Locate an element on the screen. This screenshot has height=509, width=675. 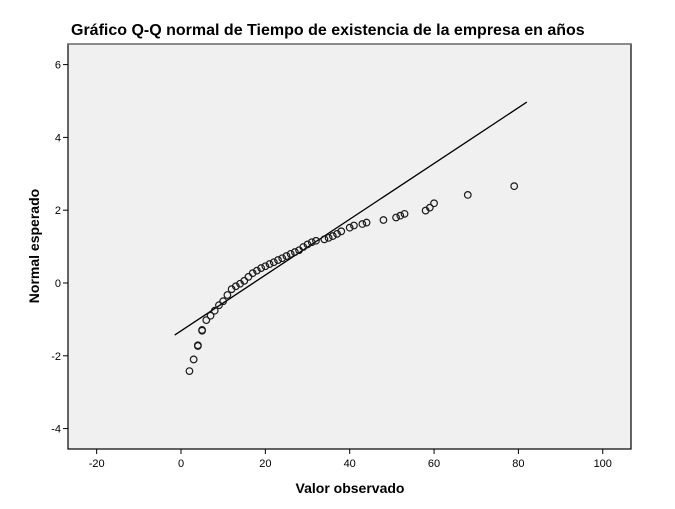
y-axis-title: Normal esperado is located at coordinates (34, 246).